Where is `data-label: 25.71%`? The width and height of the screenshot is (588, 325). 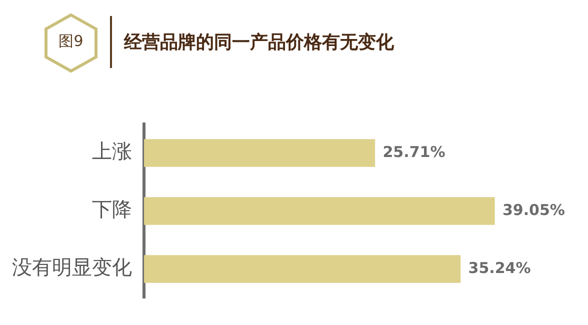 data-label: 25.71% is located at coordinates (414, 151).